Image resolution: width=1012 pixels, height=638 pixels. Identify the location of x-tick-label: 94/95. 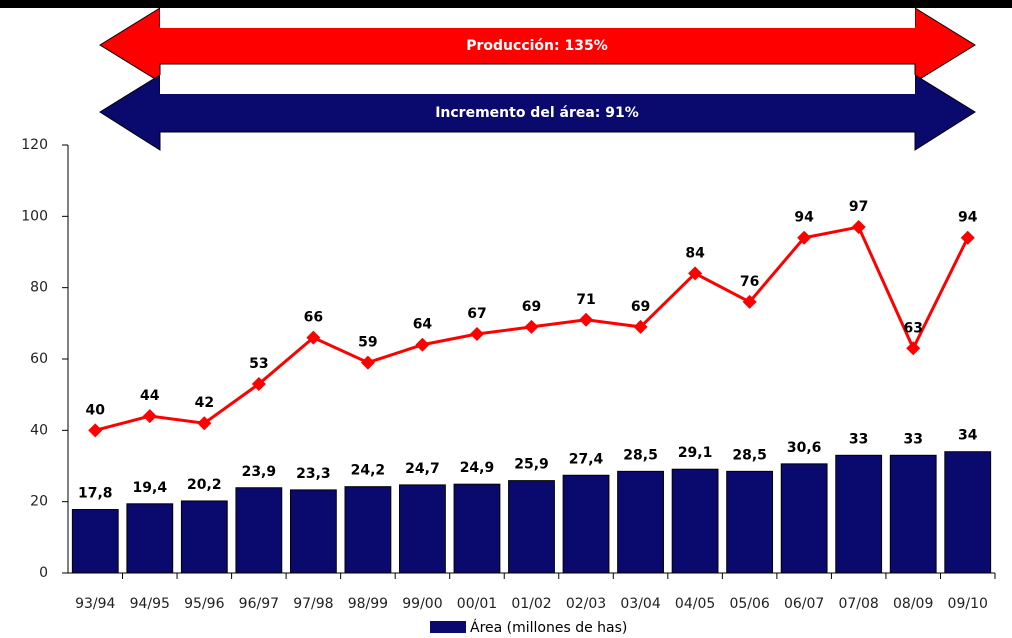
(150, 604).